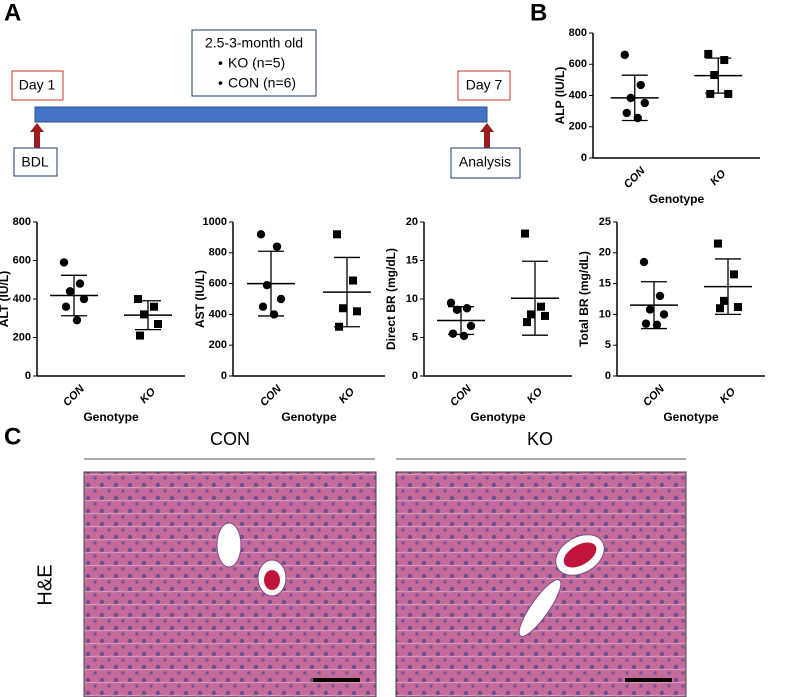 This screenshot has width=785, height=697. What do you see at coordinates (5, 299) in the screenshot?
I see `y-axis-label: ALT (IU/L)` at bounding box center [5, 299].